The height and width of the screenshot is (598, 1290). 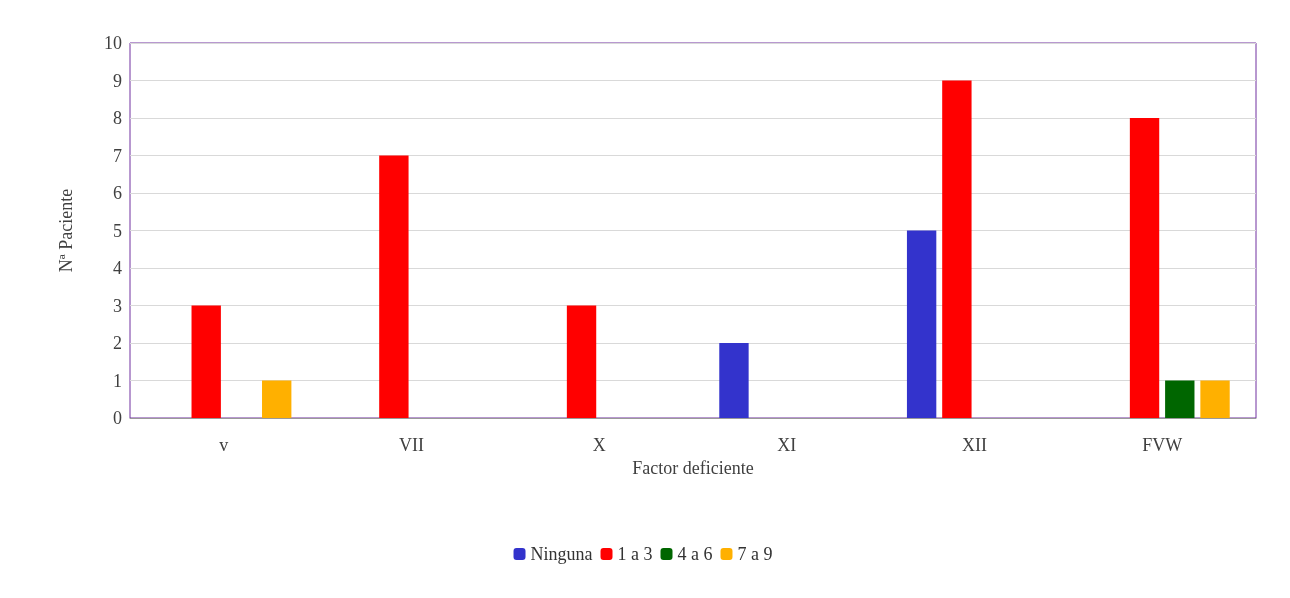 I want to click on y-tick-label: 1, so click(x=117, y=380).